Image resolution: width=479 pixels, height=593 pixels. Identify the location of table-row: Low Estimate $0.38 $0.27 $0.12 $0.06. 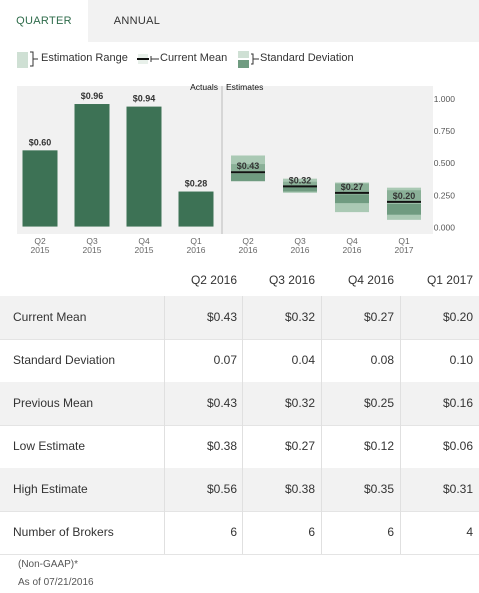
(239, 447).